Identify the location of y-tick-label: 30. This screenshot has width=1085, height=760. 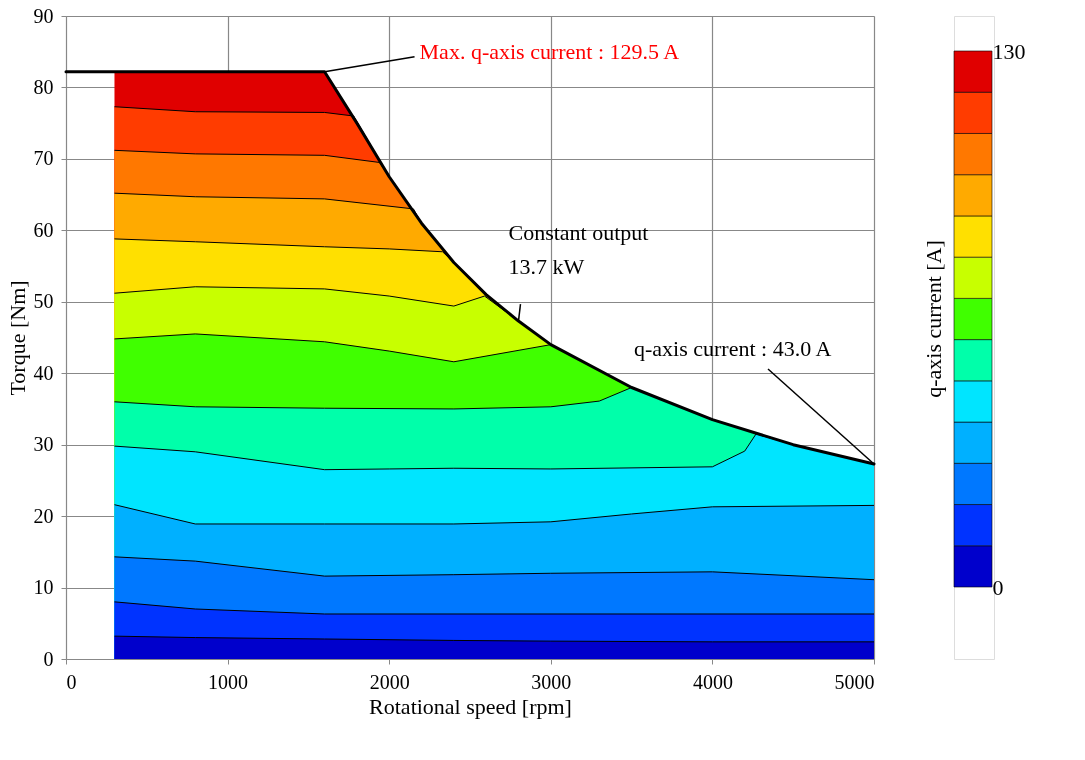
(43, 444).